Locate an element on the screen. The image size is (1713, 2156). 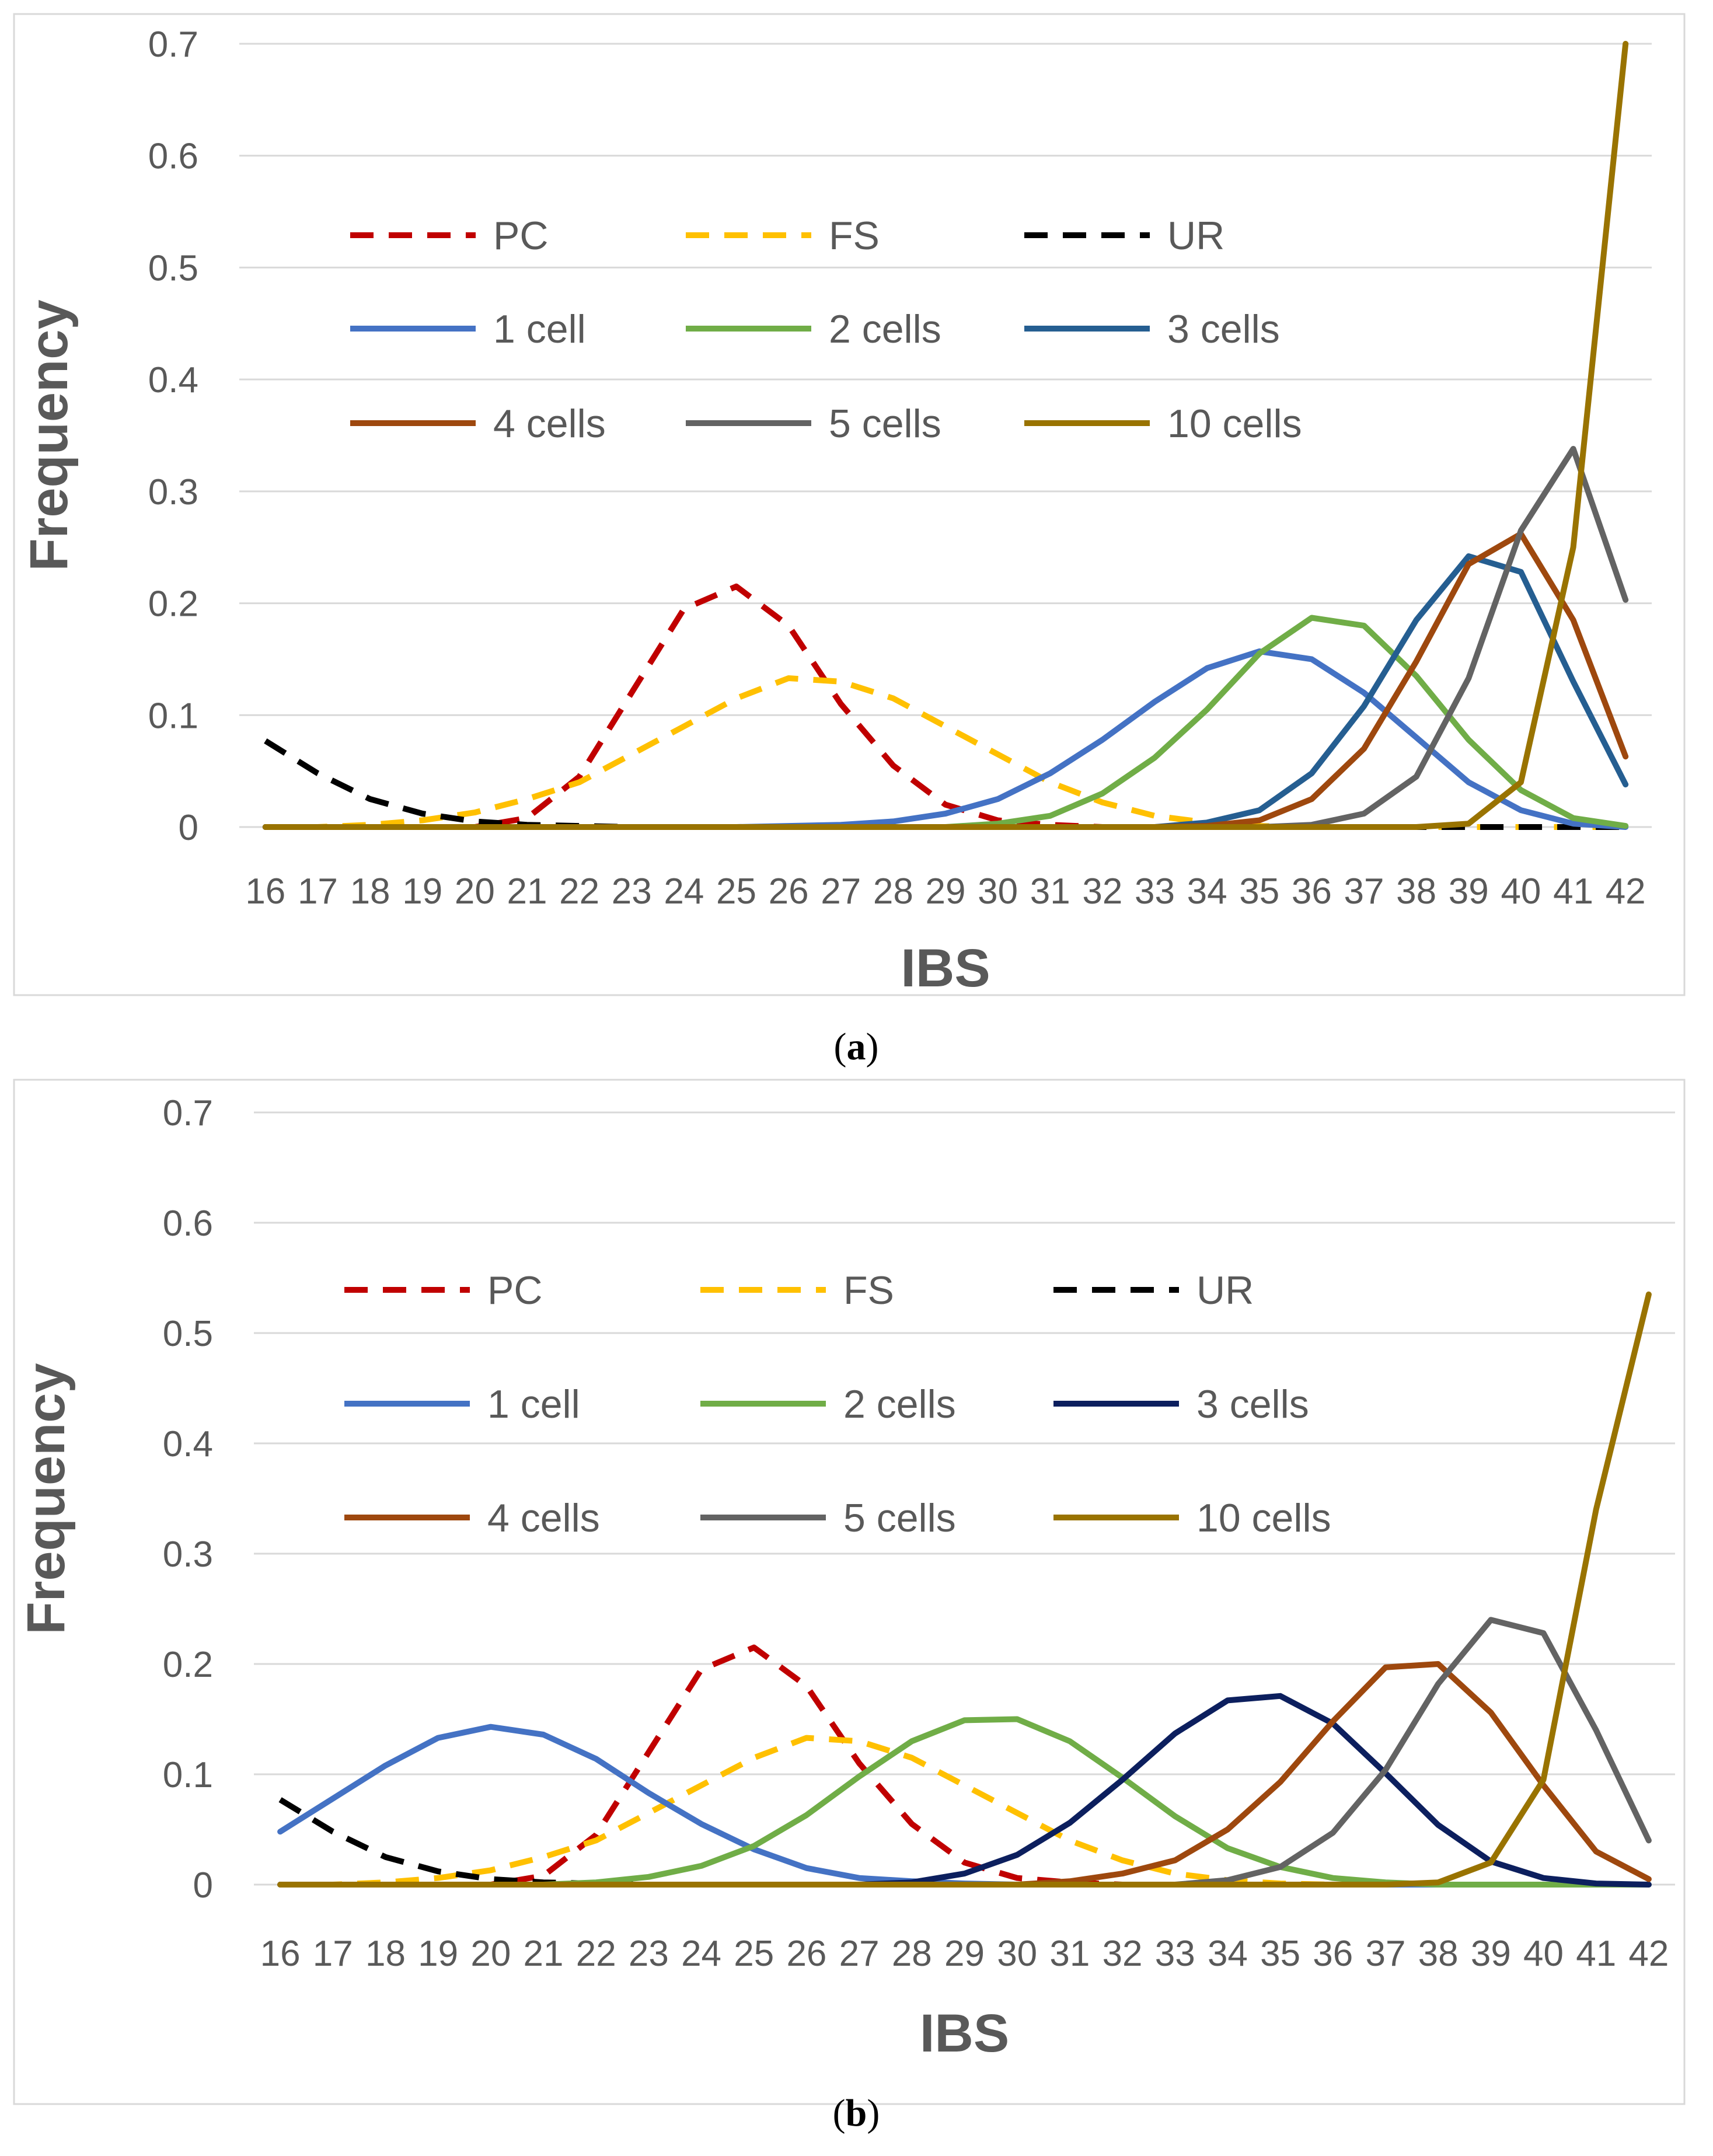
y-tick-label: 0.6 is located at coordinates (188, 1223).